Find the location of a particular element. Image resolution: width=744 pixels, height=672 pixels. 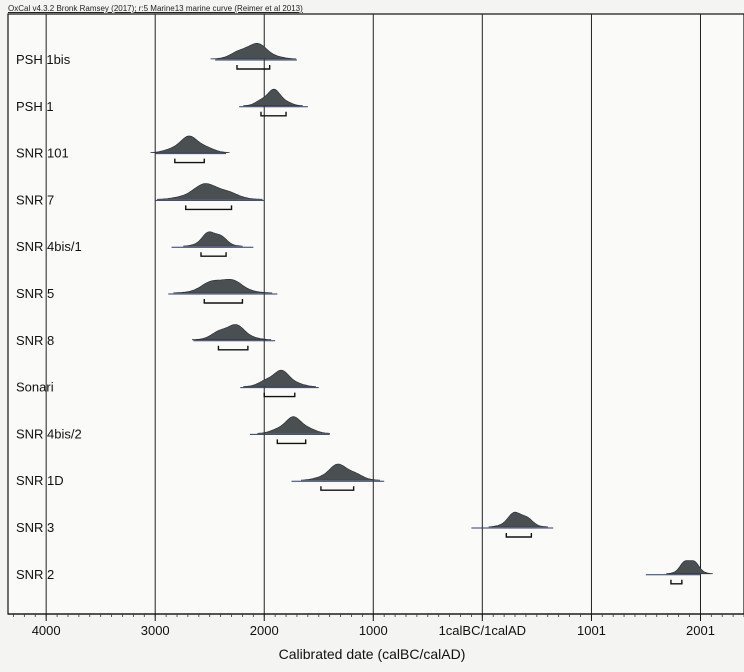

x-tick-label-3: 1000 is located at coordinates (373, 630).